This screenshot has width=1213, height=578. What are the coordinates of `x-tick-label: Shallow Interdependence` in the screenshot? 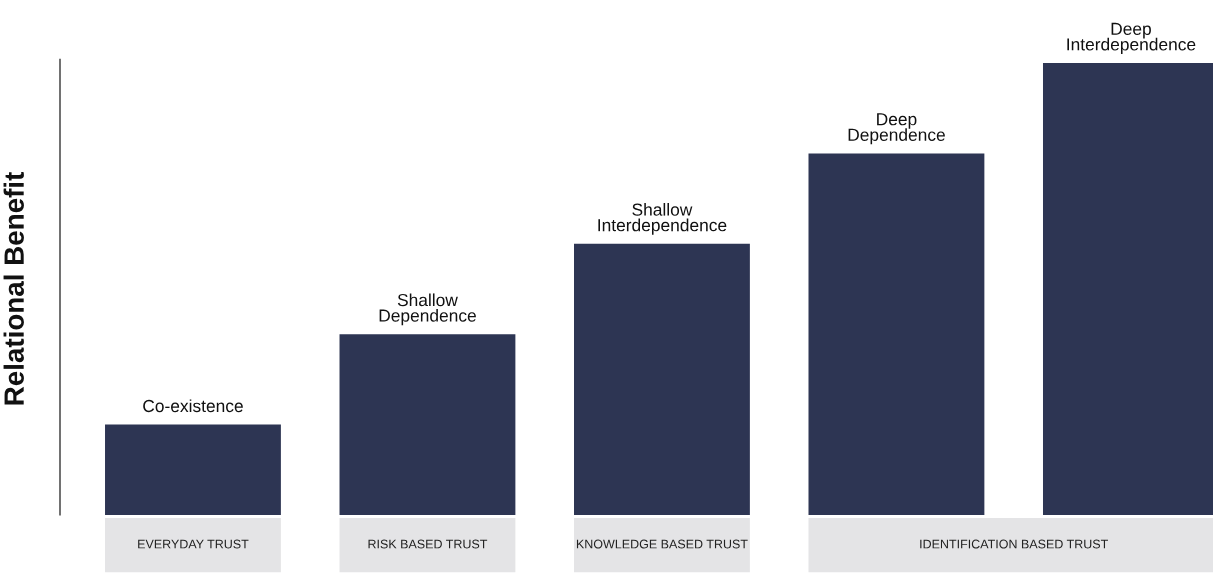 It's located at (662, 219).